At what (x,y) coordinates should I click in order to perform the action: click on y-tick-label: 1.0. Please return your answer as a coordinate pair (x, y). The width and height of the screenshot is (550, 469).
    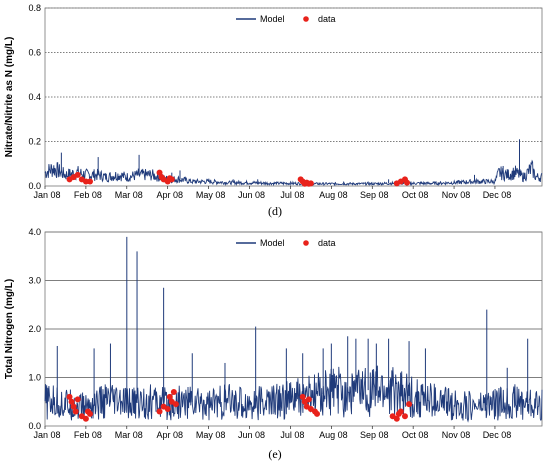
    Looking at the image, I should click on (34, 378).